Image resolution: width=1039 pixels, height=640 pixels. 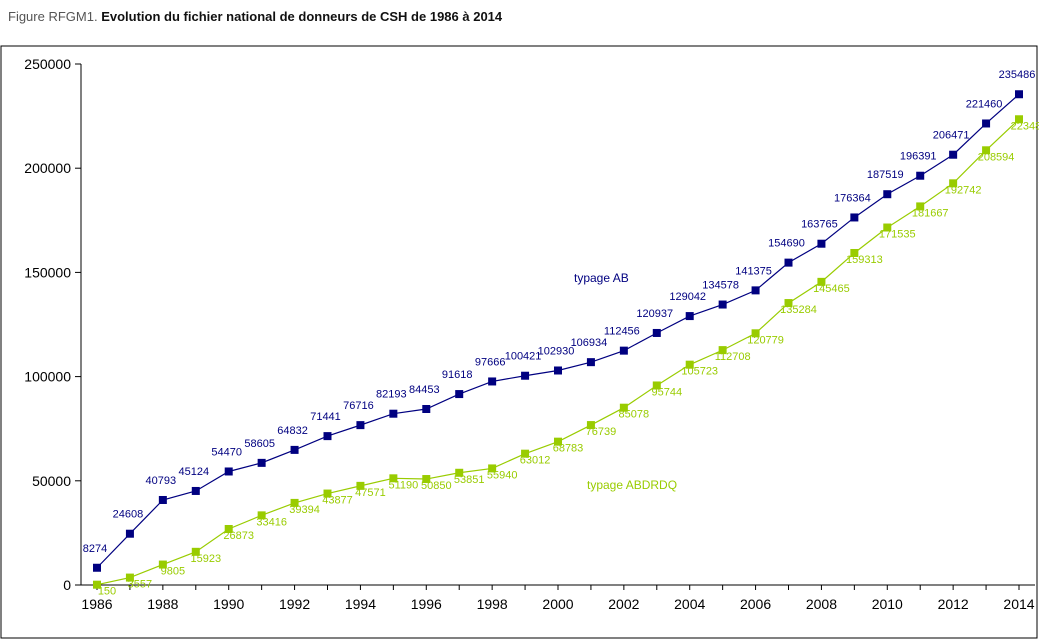 What do you see at coordinates (47, 64) in the screenshot?
I see `y-tick-label: 250000` at bounding box center [47, 64].